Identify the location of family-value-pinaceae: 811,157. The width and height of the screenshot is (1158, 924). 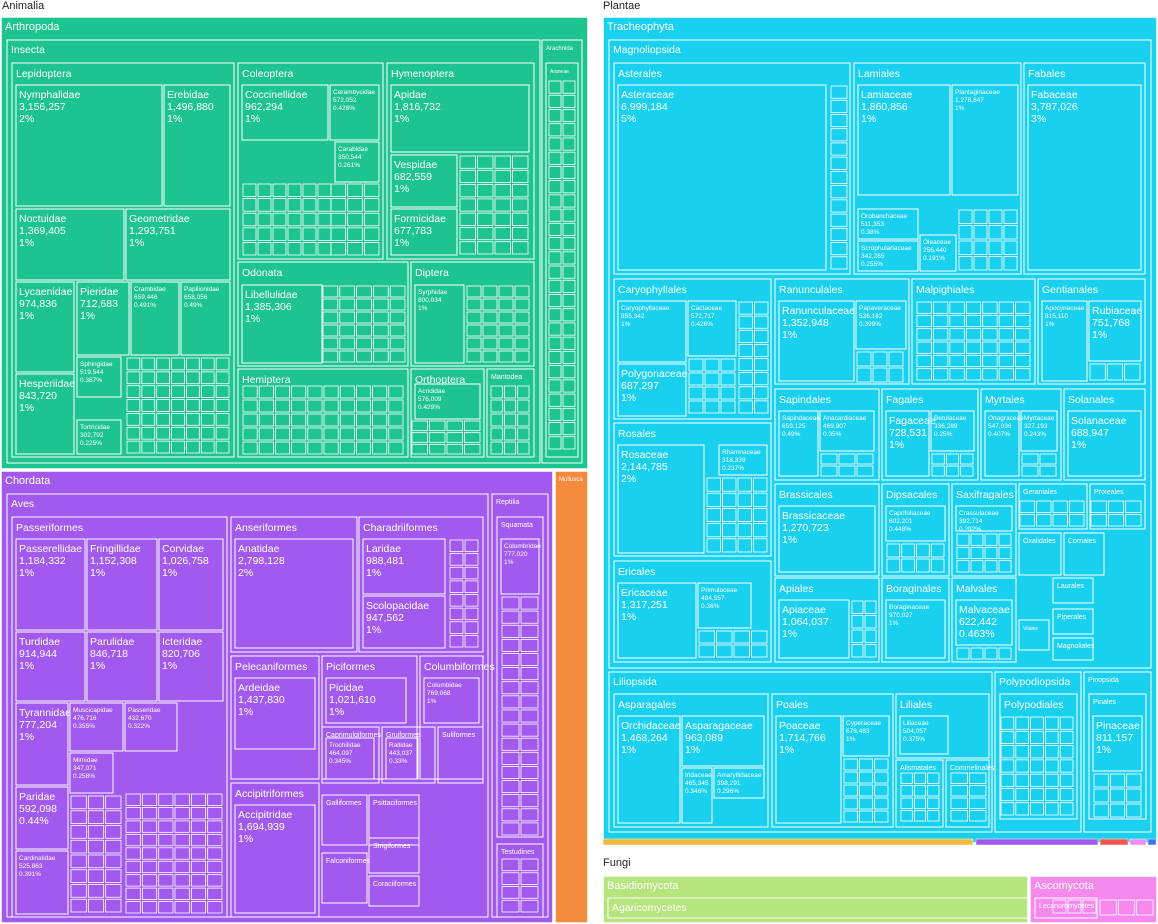
(1114, 738).